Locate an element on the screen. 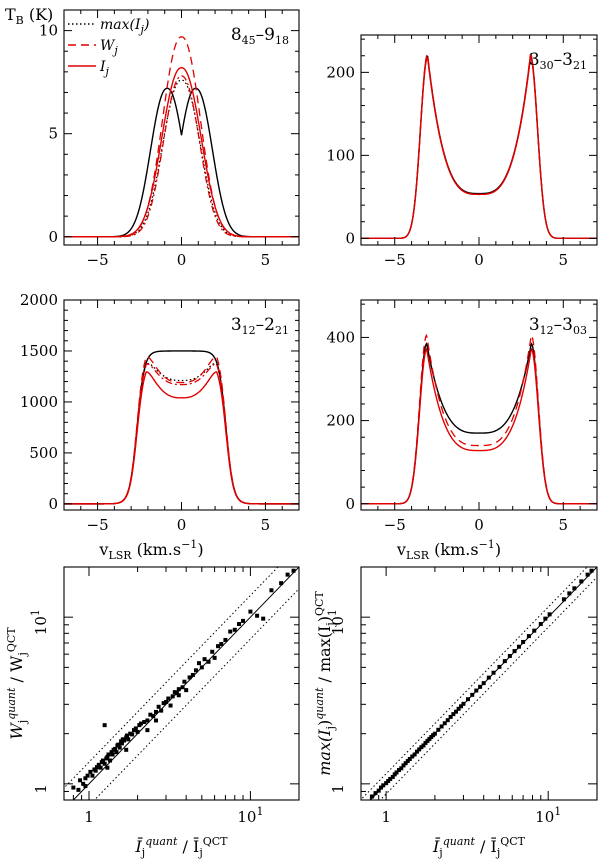 Image resolution: width=600 pixels, height=866 pixels. title-main: v is located at coordinates (401, 549).